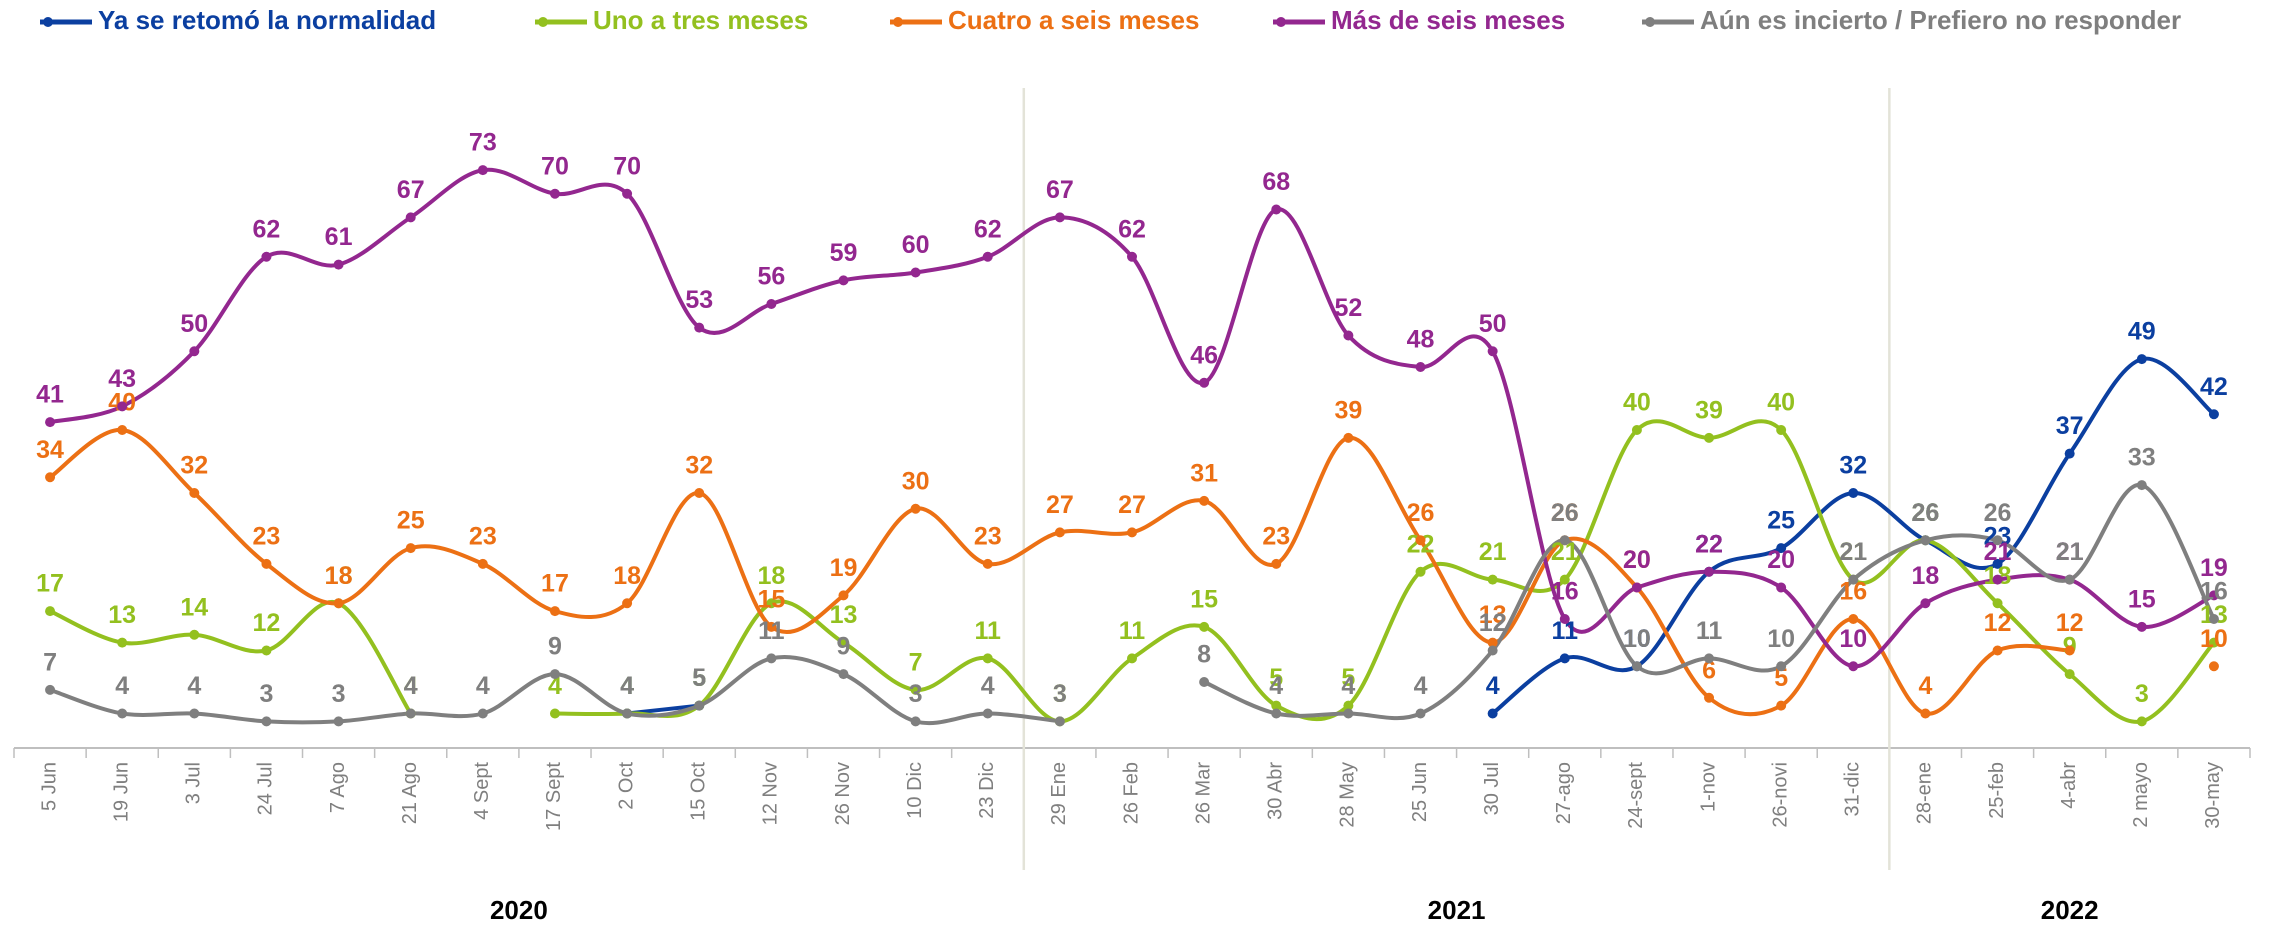 Image resolution: width=2269 pixels, height=926 pixels. I want to click on data-label: 17, so click(555, 584).